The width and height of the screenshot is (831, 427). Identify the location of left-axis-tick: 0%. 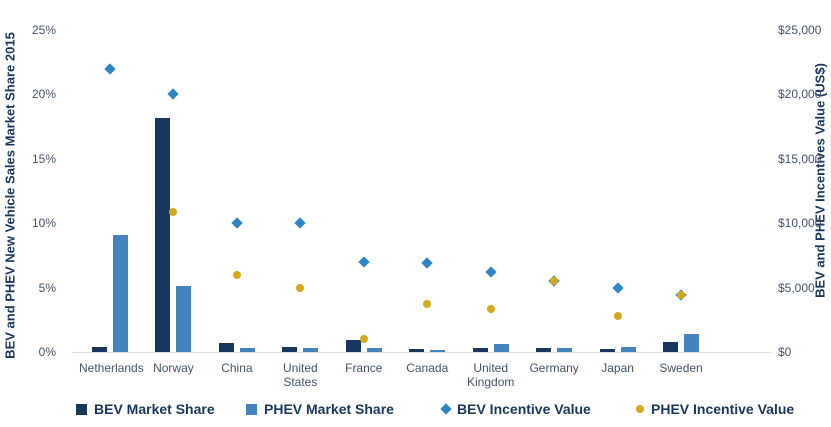
(47, 352).